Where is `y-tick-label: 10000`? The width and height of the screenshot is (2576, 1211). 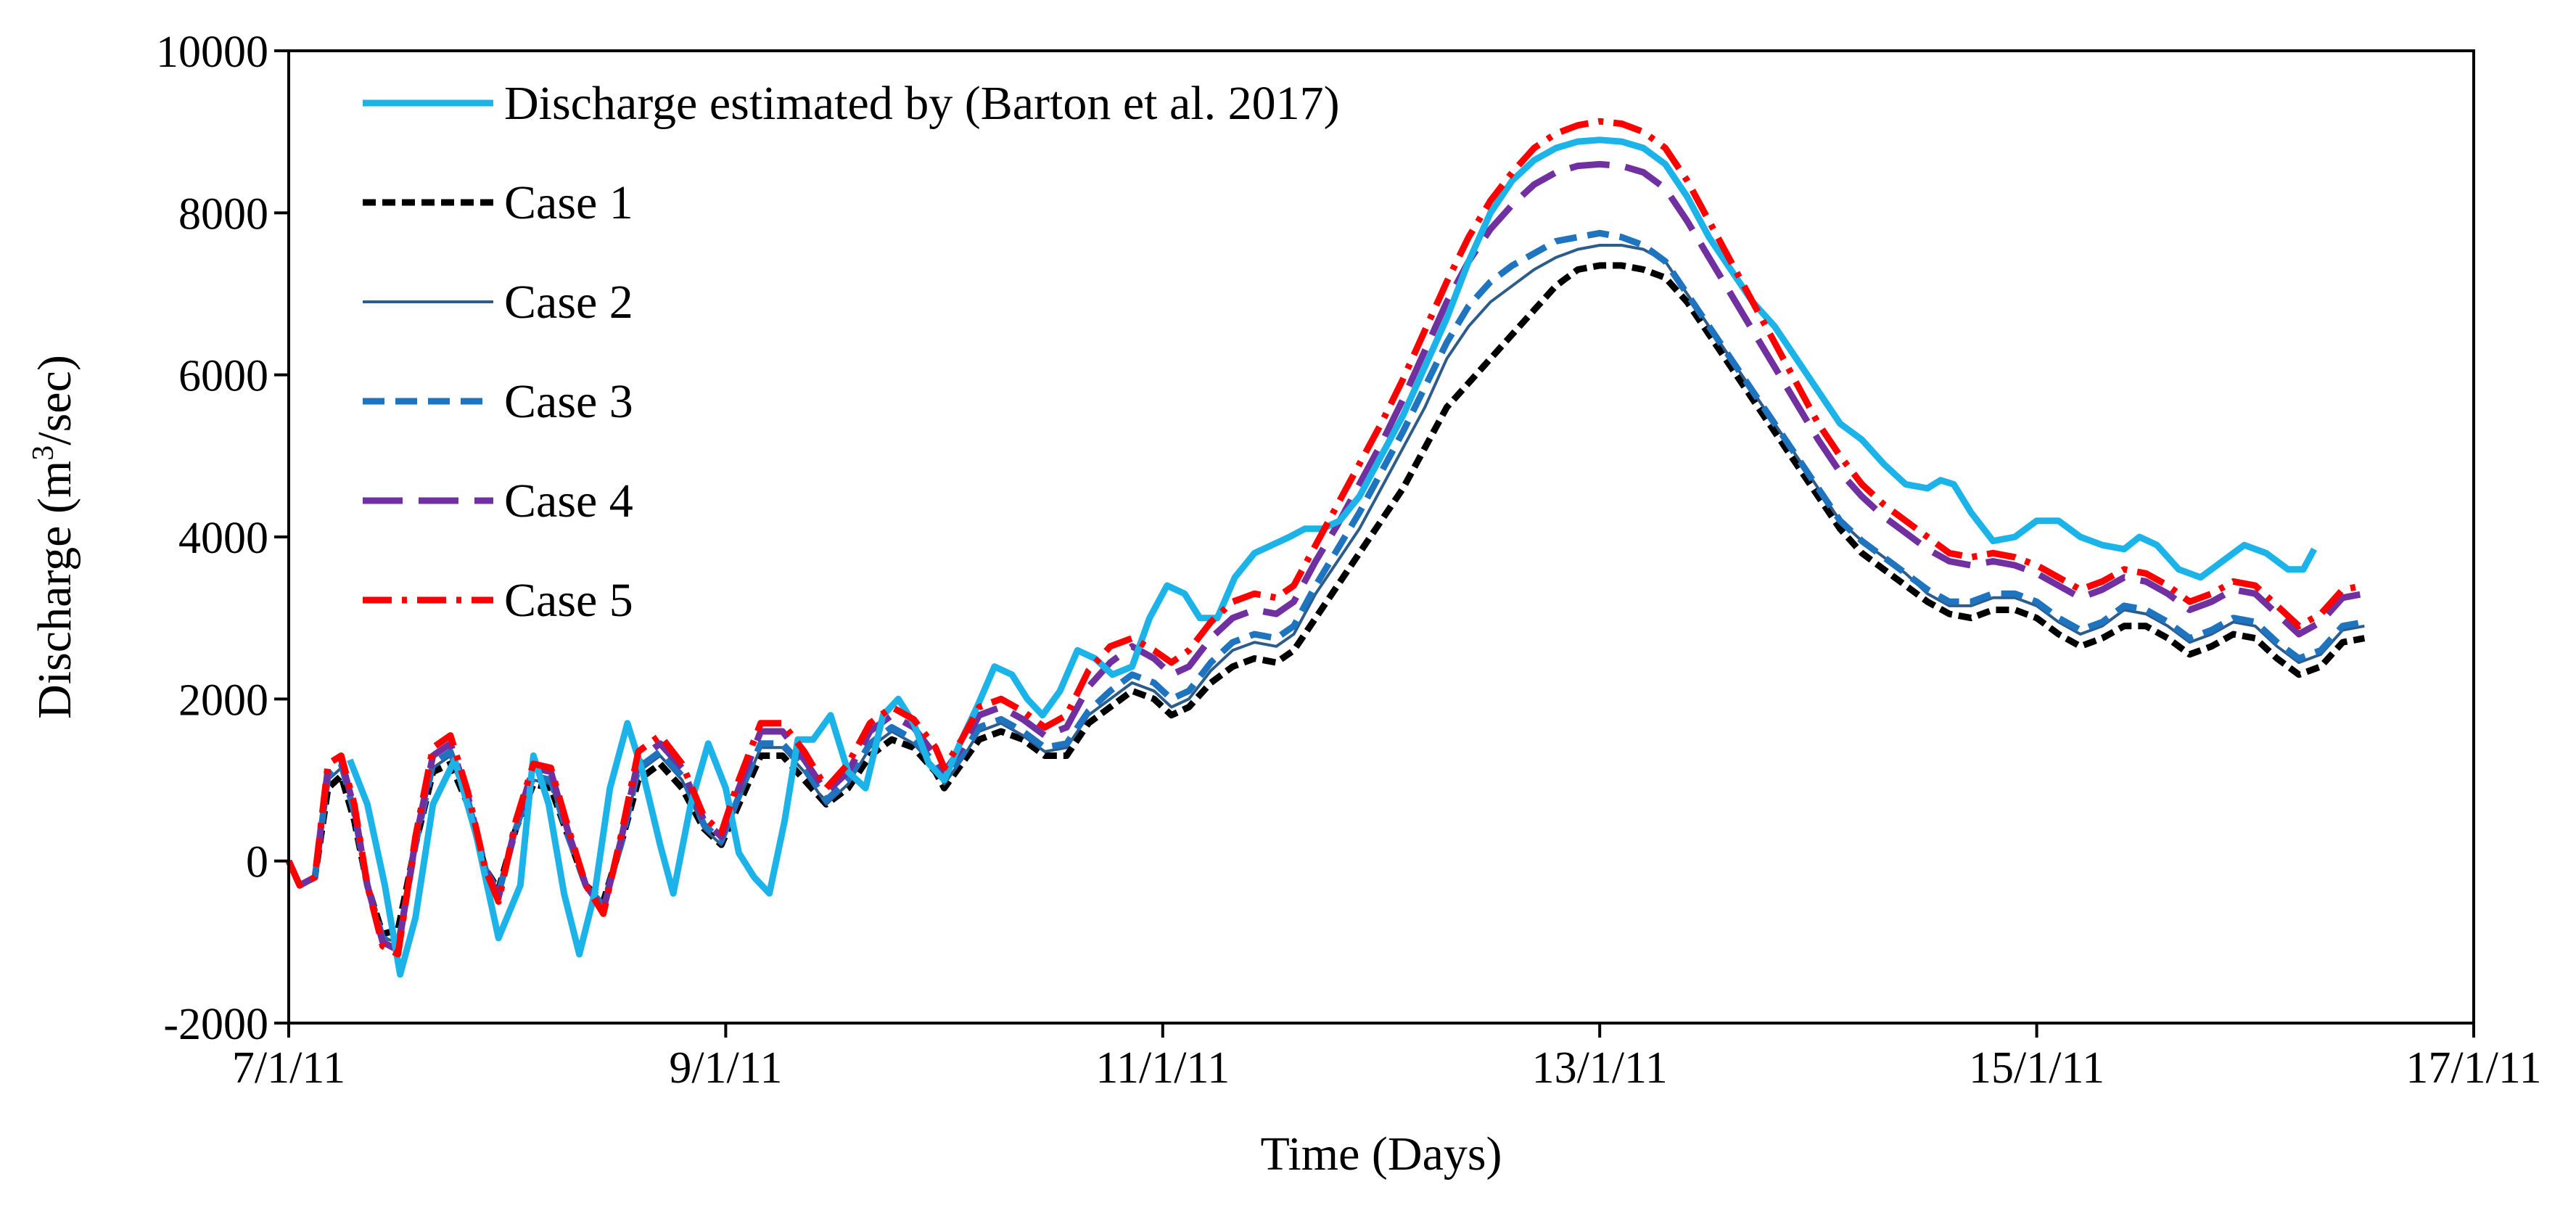 y-tick-label: 10000 is located at coordinates (212, 52).